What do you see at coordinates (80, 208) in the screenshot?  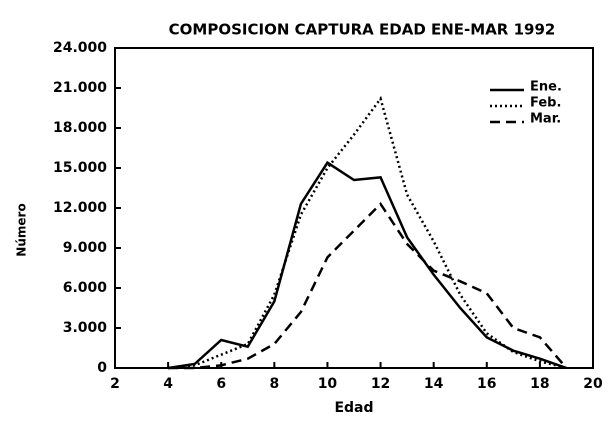 I see `y-tick-label: 12.000` at bounding box center [80, 208].